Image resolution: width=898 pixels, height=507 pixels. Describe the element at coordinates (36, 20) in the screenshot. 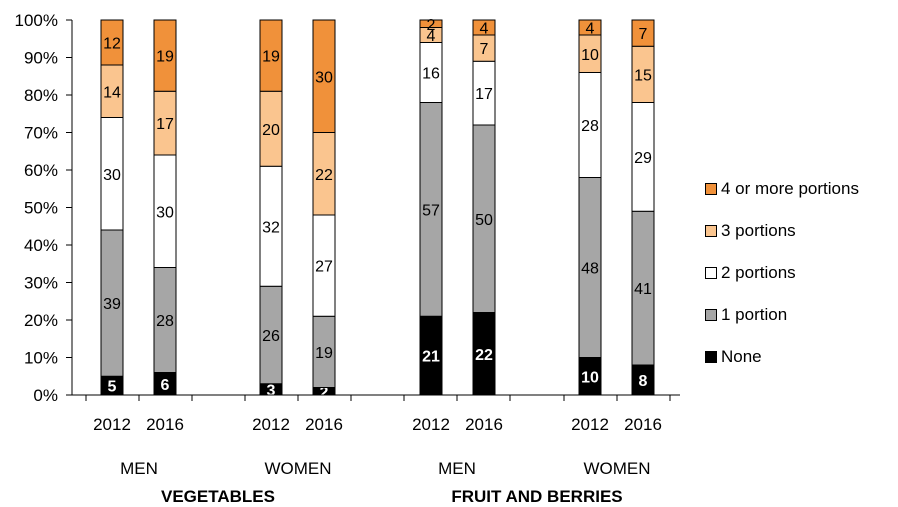

I see `y-tick-label: 100%` at that location.